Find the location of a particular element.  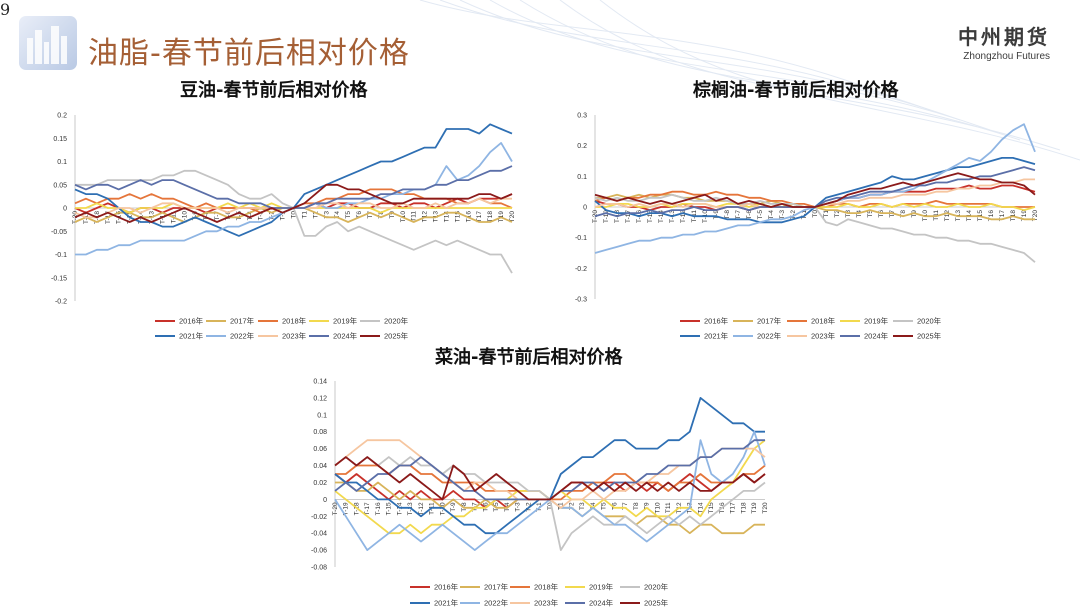

x-tick-label: T-15 is located at coordinates (650, 216).